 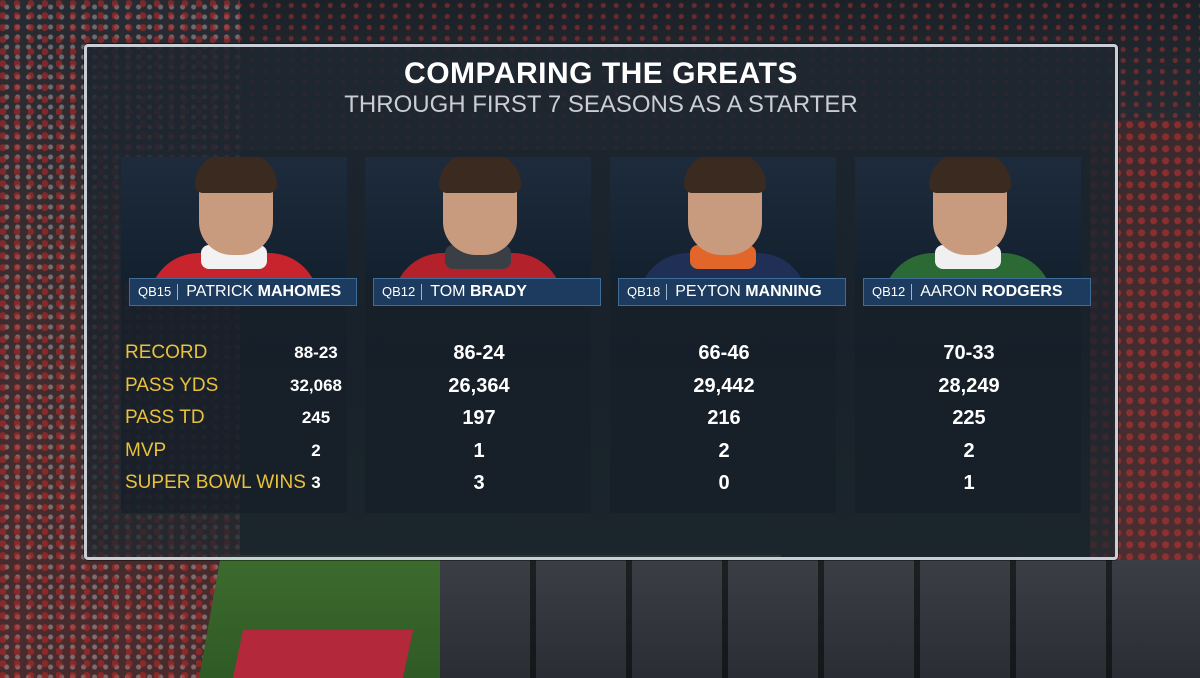 I want to click on player-last-name: MANNING, so click(x=783, y=291).